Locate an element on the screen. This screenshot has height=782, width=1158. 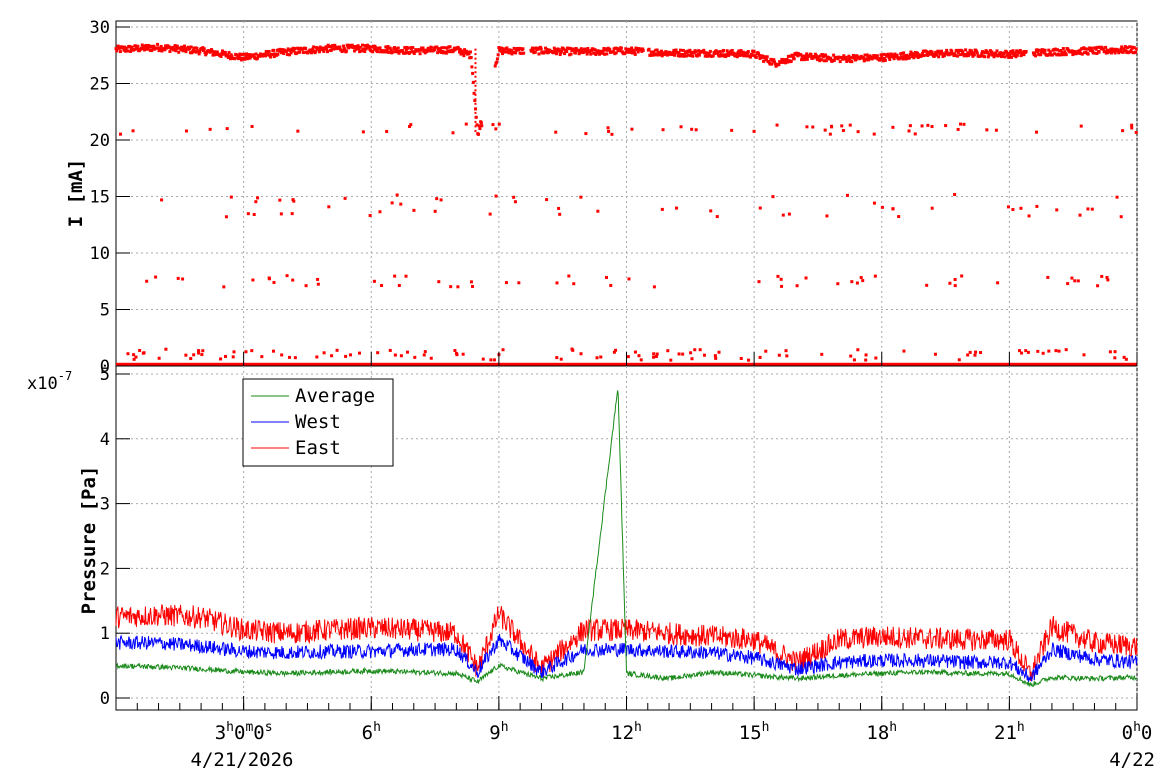
bottom-y-axis: 0 1 2 3 4 5 is located at coordinates (115, 537).